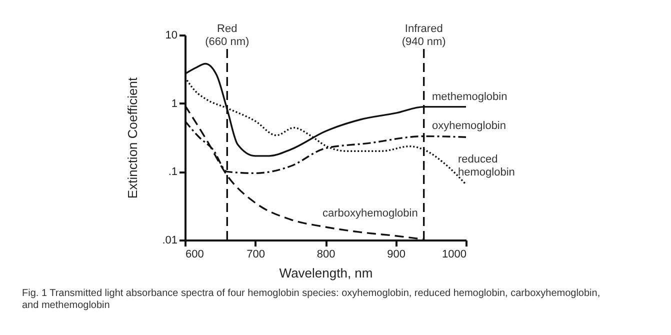 The image size is (671, 335). I want to click on x-tick-label: 600, so click(195, 254).